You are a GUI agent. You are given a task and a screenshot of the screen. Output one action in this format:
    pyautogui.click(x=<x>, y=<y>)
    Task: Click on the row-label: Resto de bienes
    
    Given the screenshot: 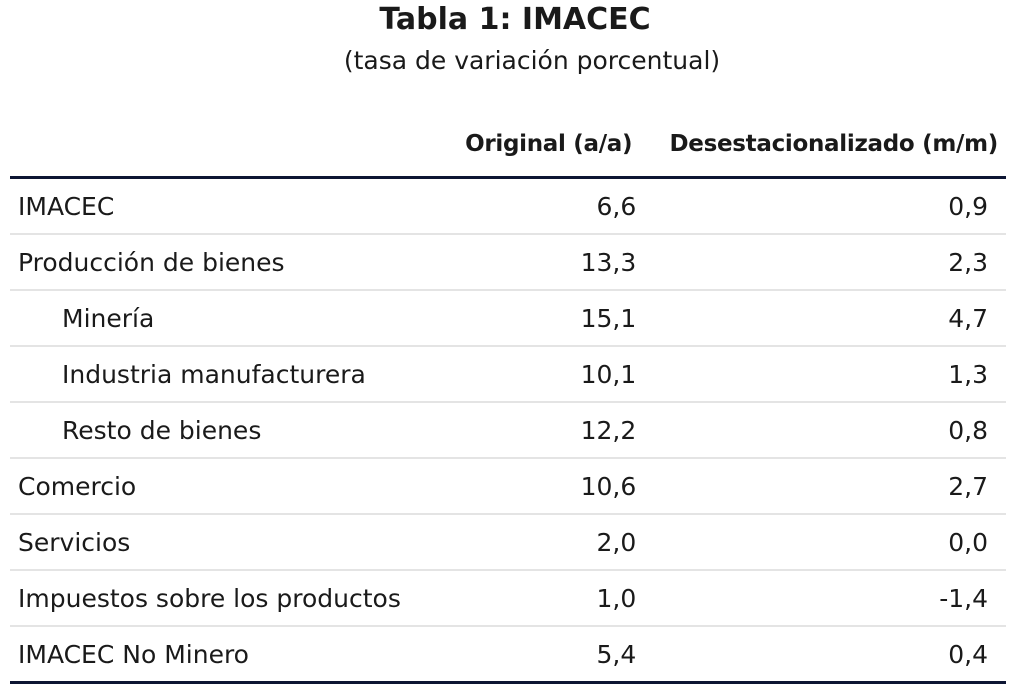 What is the action you would take?
    pyautogui.click(x=209, y=430)
    